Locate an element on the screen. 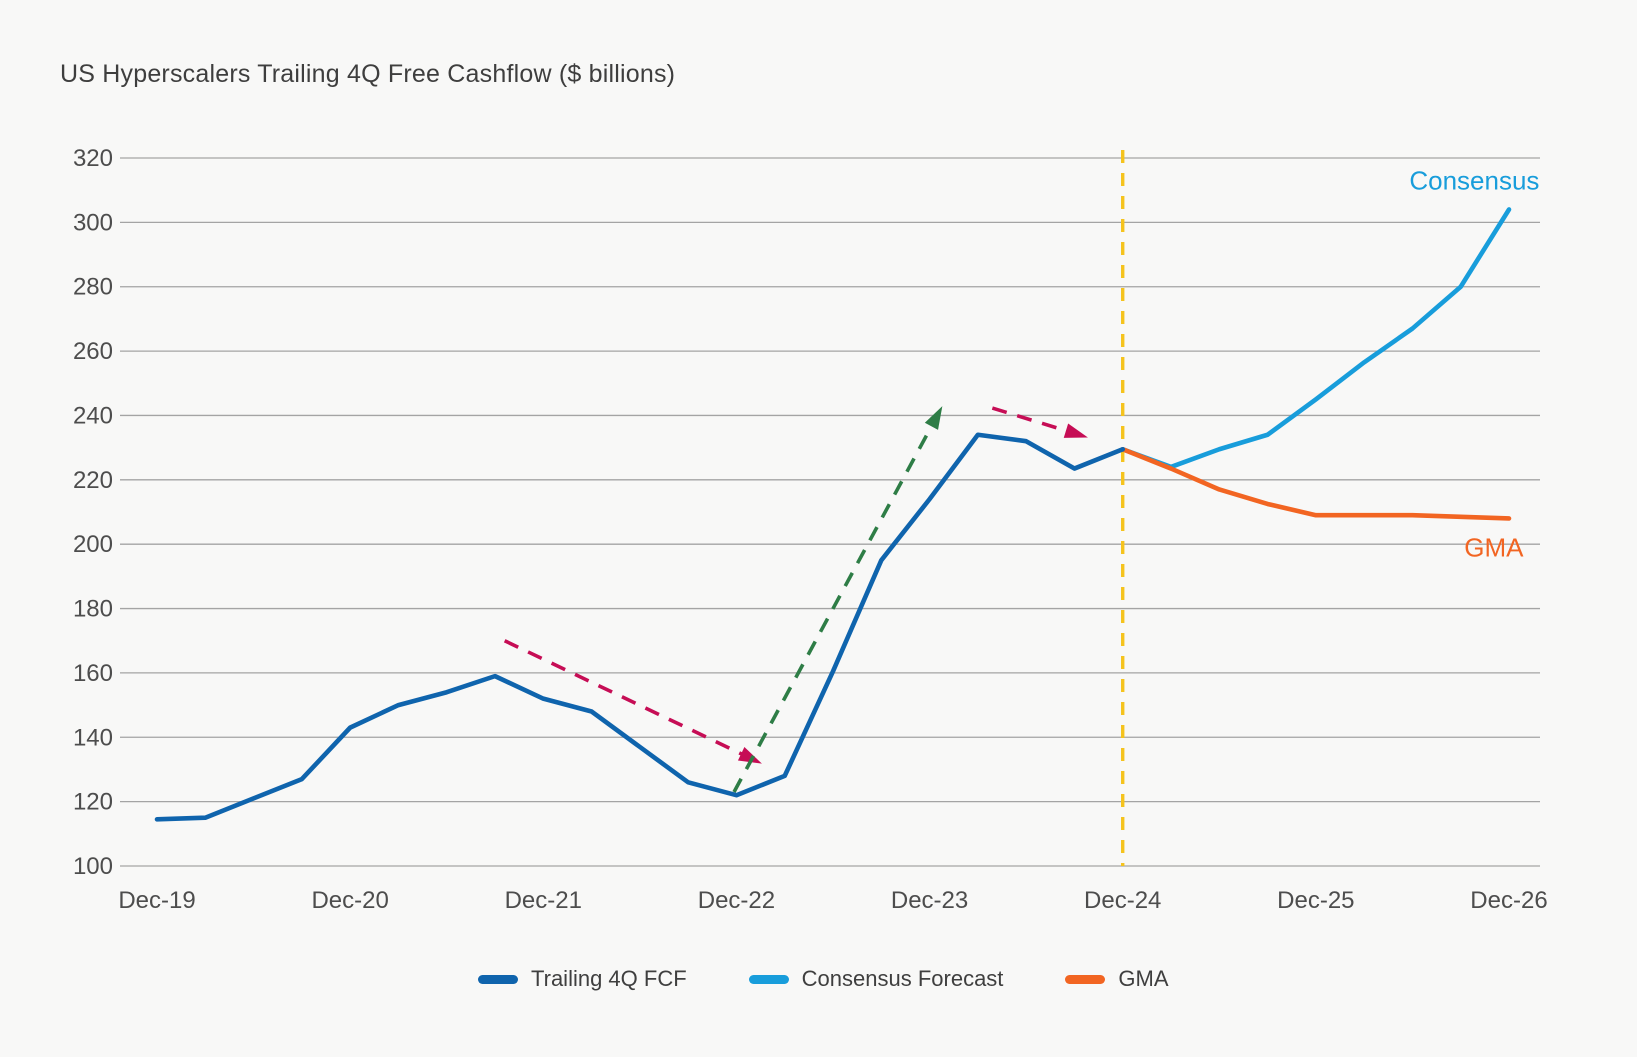 The height and width of the screenshot is (1057, 1637). y-tick-label: 300 is located at coordinates (93, 222).